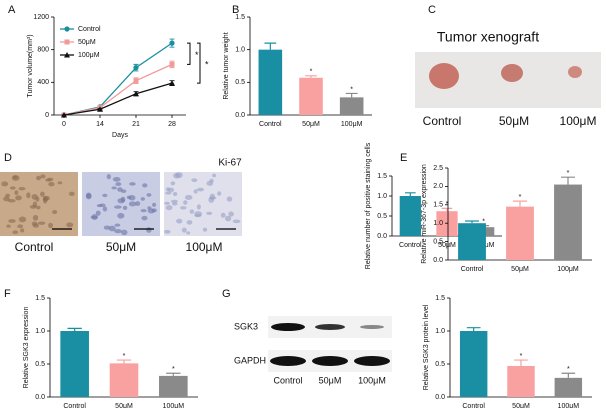  Describe the element at coordinates (432, 10) in the screenshot. I see `panel-label: C` at that location.